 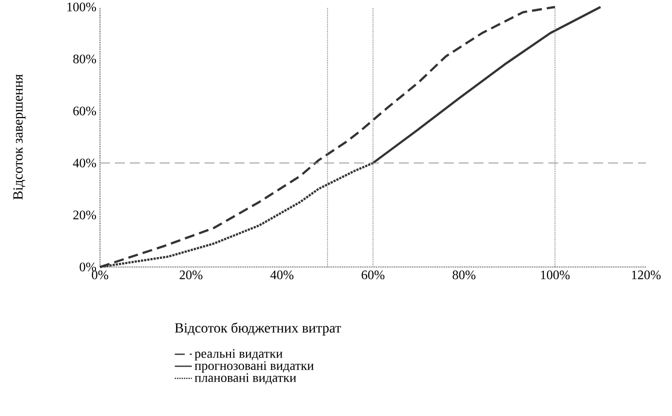 I want to click on legend-label: прогнозовані видатки, so click(x=254, y=367).